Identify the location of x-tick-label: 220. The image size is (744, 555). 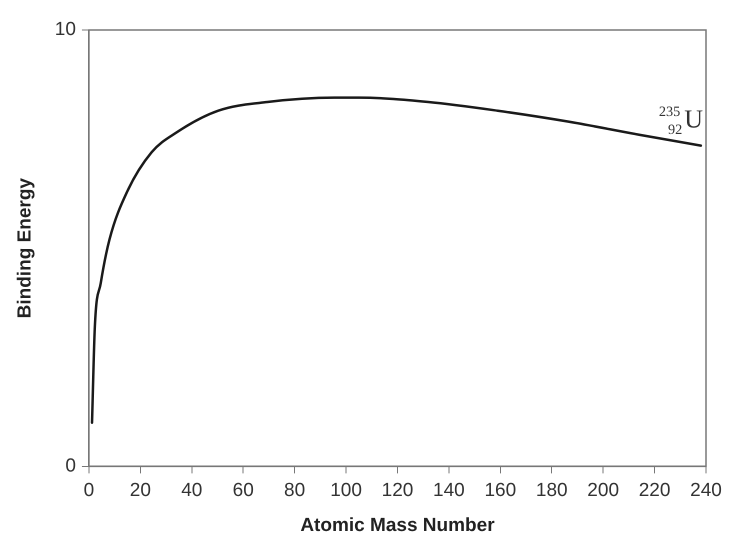
(654, 491).